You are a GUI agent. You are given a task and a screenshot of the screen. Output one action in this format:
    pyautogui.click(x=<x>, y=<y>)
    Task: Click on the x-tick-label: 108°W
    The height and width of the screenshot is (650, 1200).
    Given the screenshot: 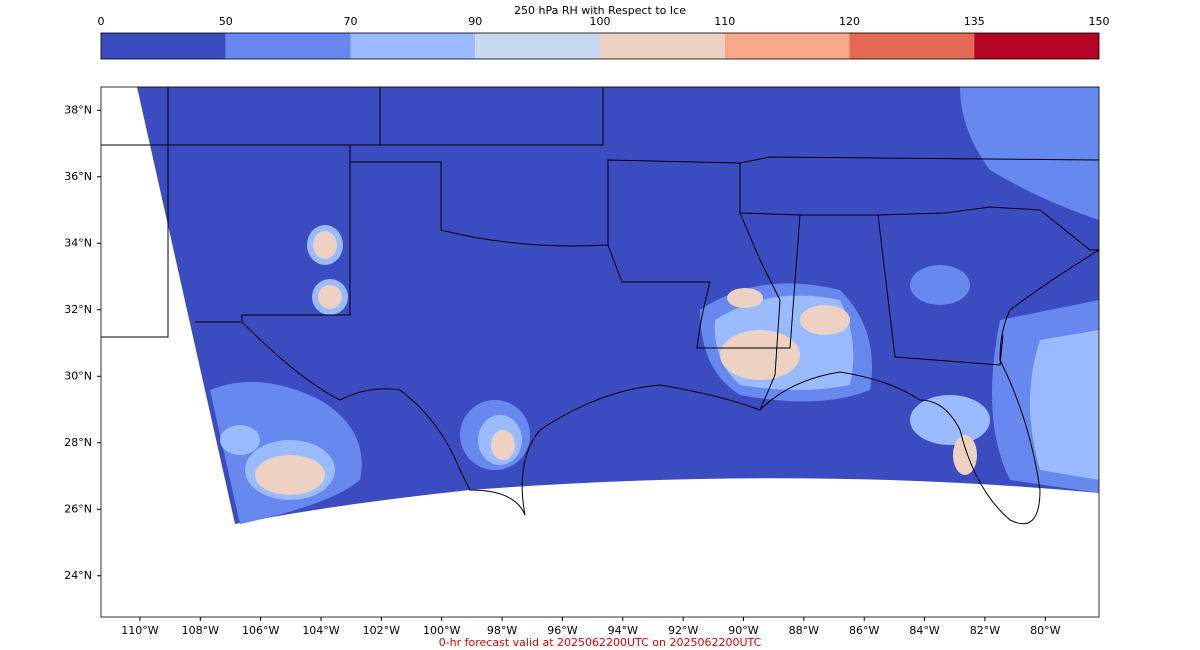 What is the action you would take?
    pyautogui.click(x=200, y=630)
    